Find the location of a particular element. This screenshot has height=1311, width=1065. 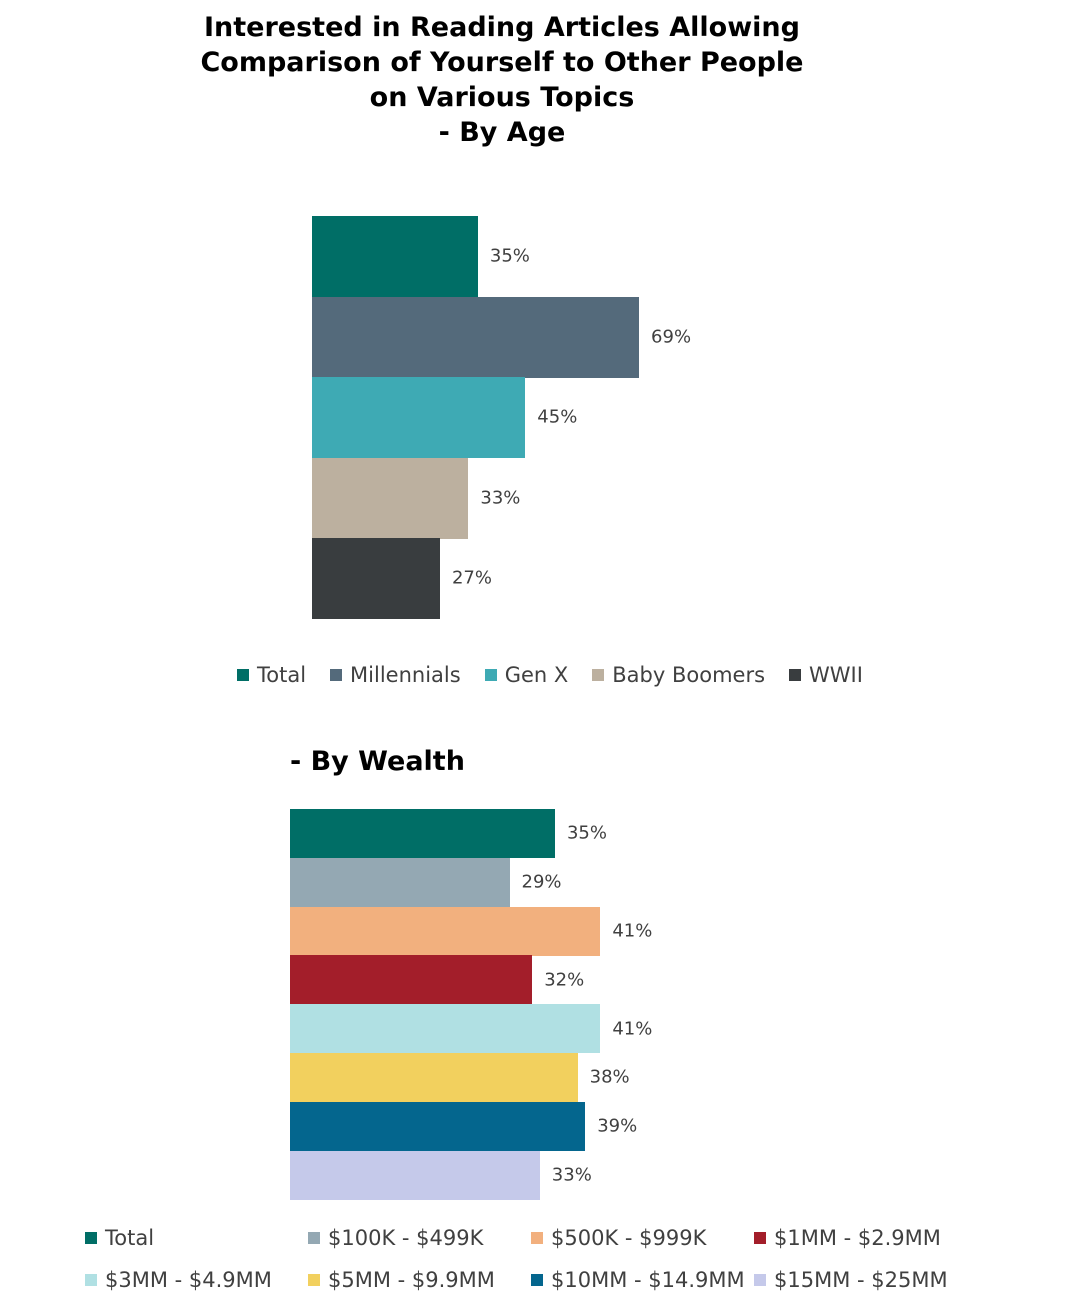

legend-item: $10MM - $14.9MM is located at coordinates (642, 1280).